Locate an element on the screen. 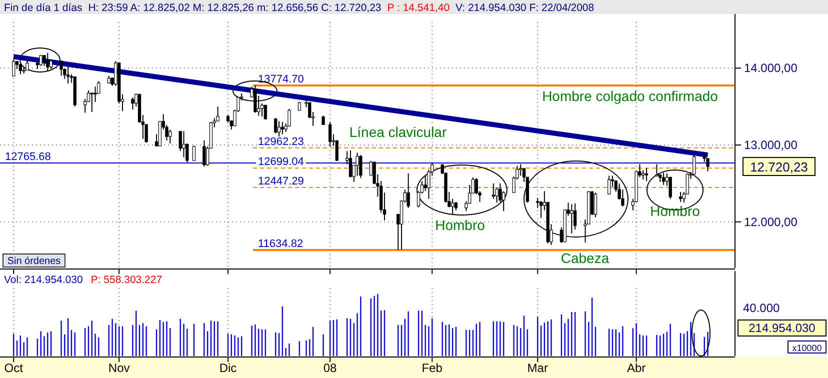 The image size is (828, 378). ref-line-label: 12447.29 is located at coordinates (281, 181).